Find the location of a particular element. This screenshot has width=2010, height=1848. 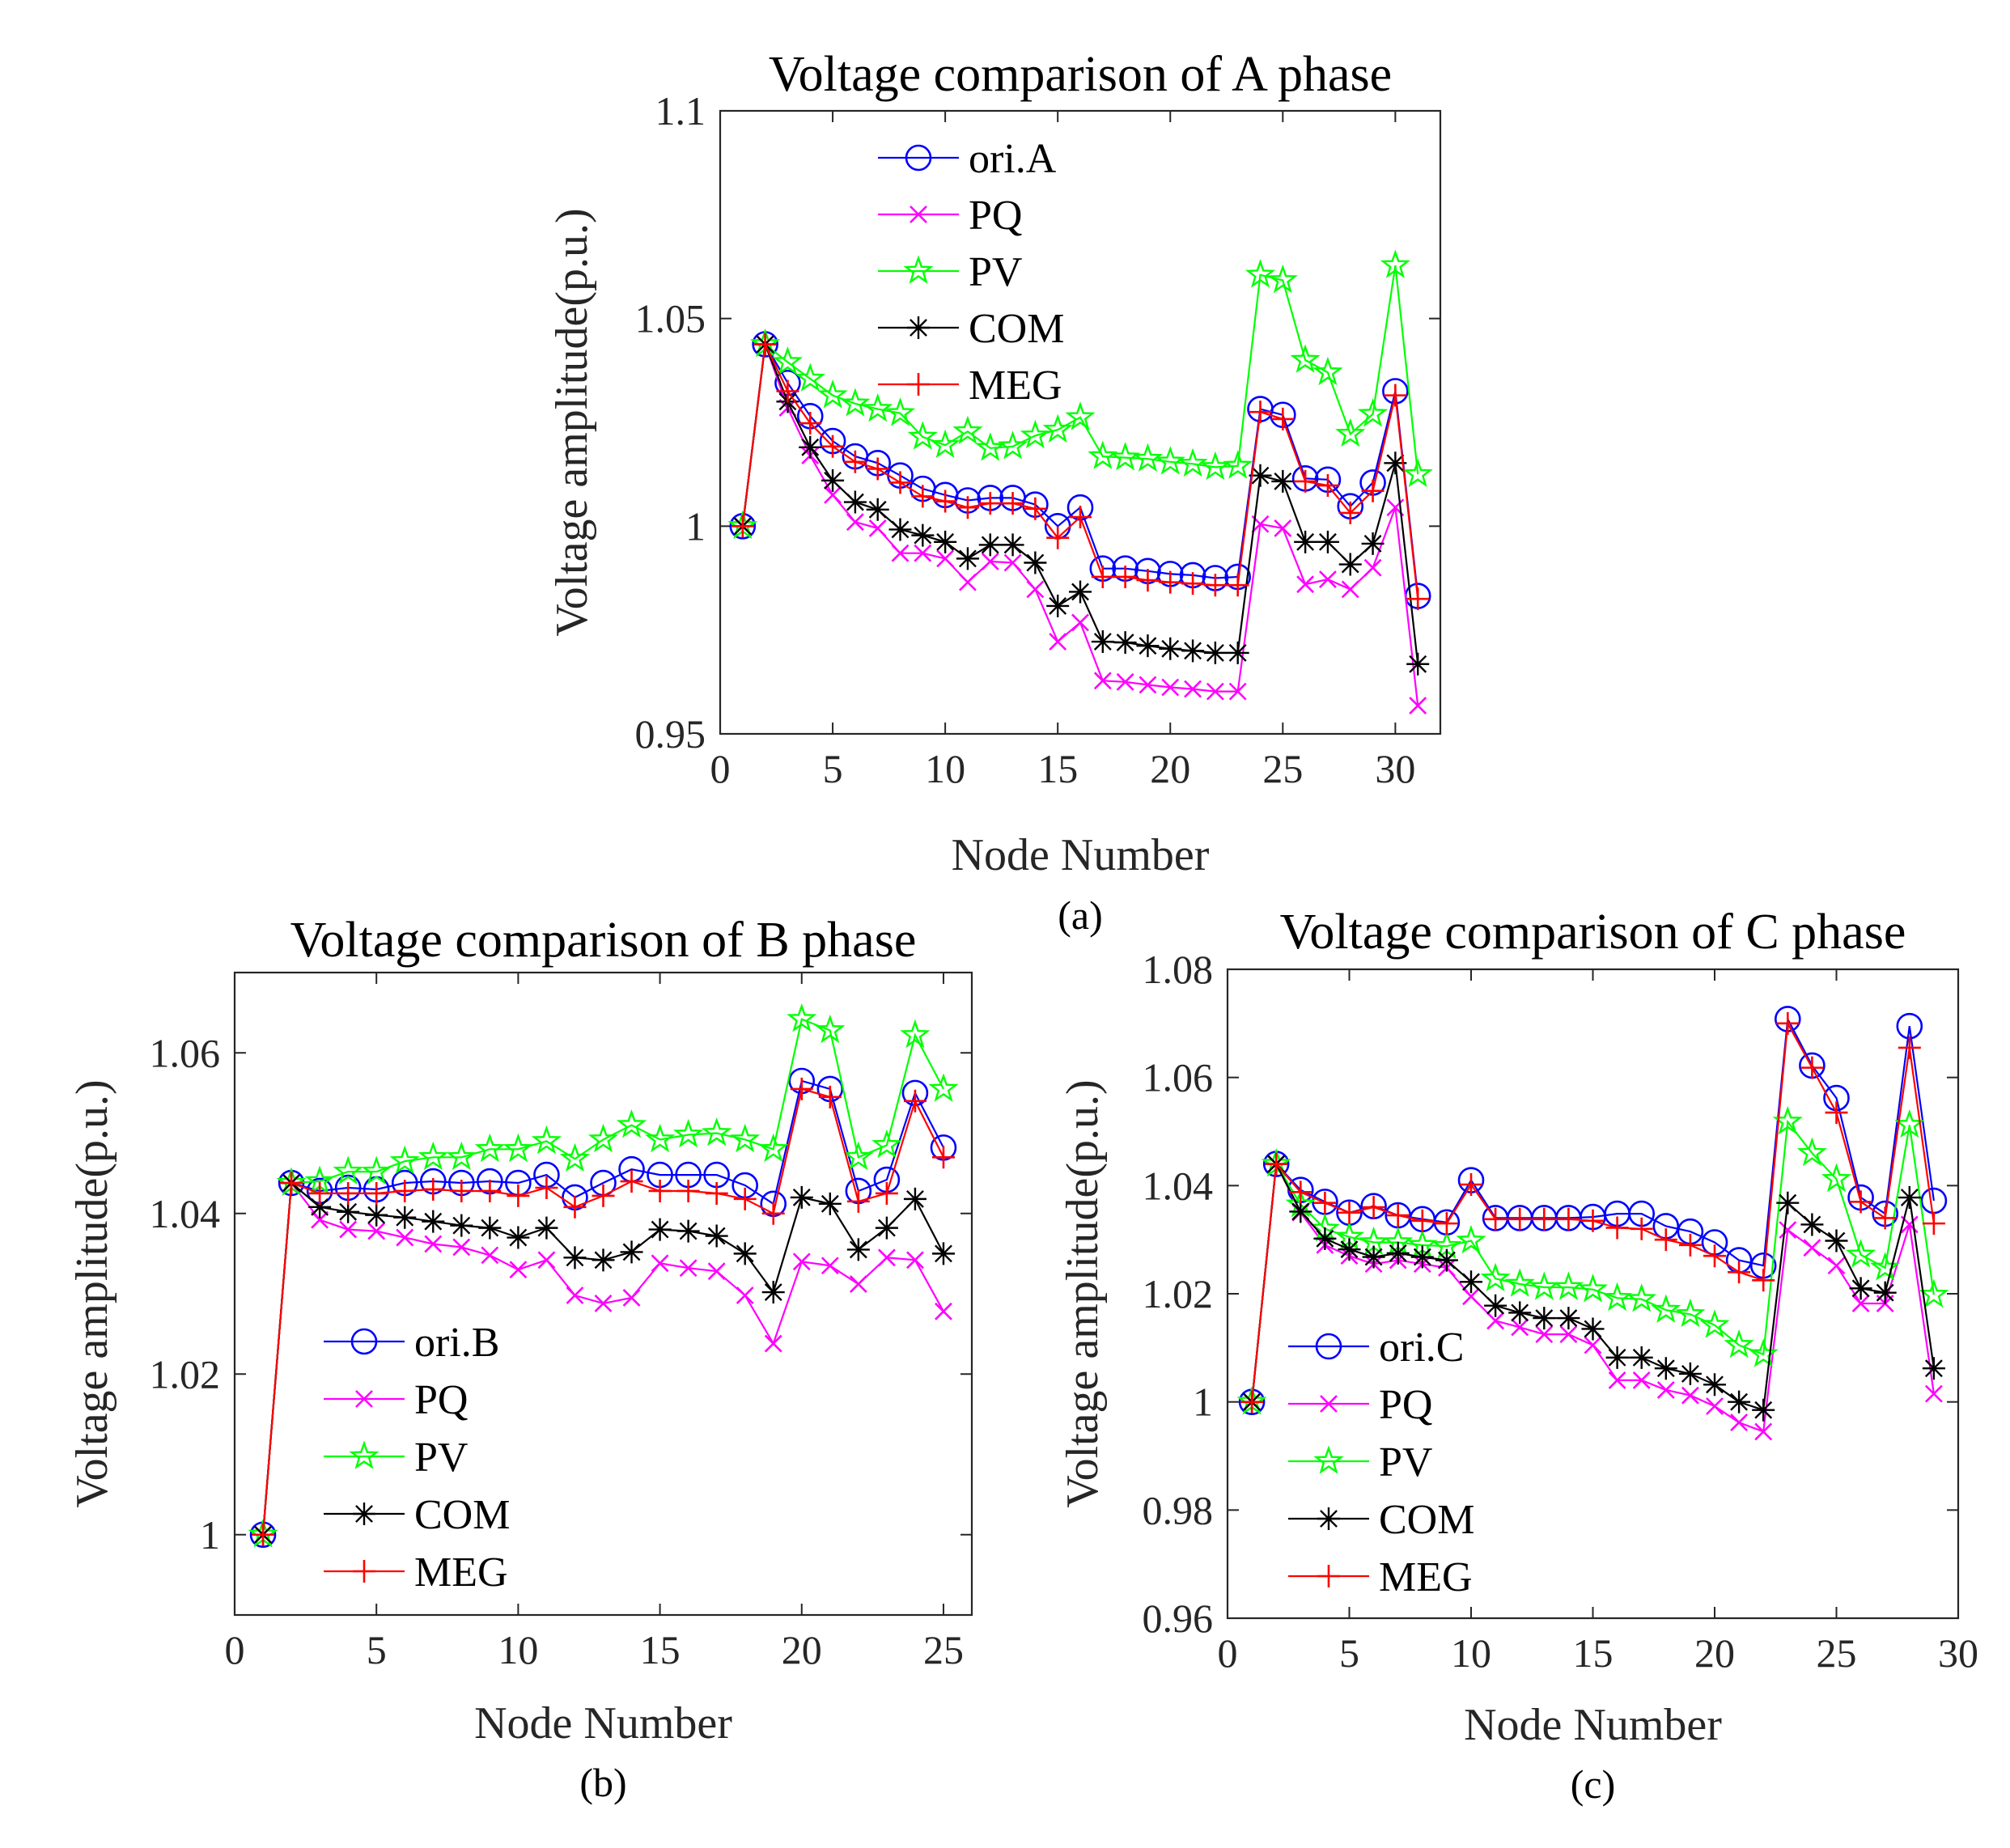

series-MEG is located at coordinates (1081, 472).